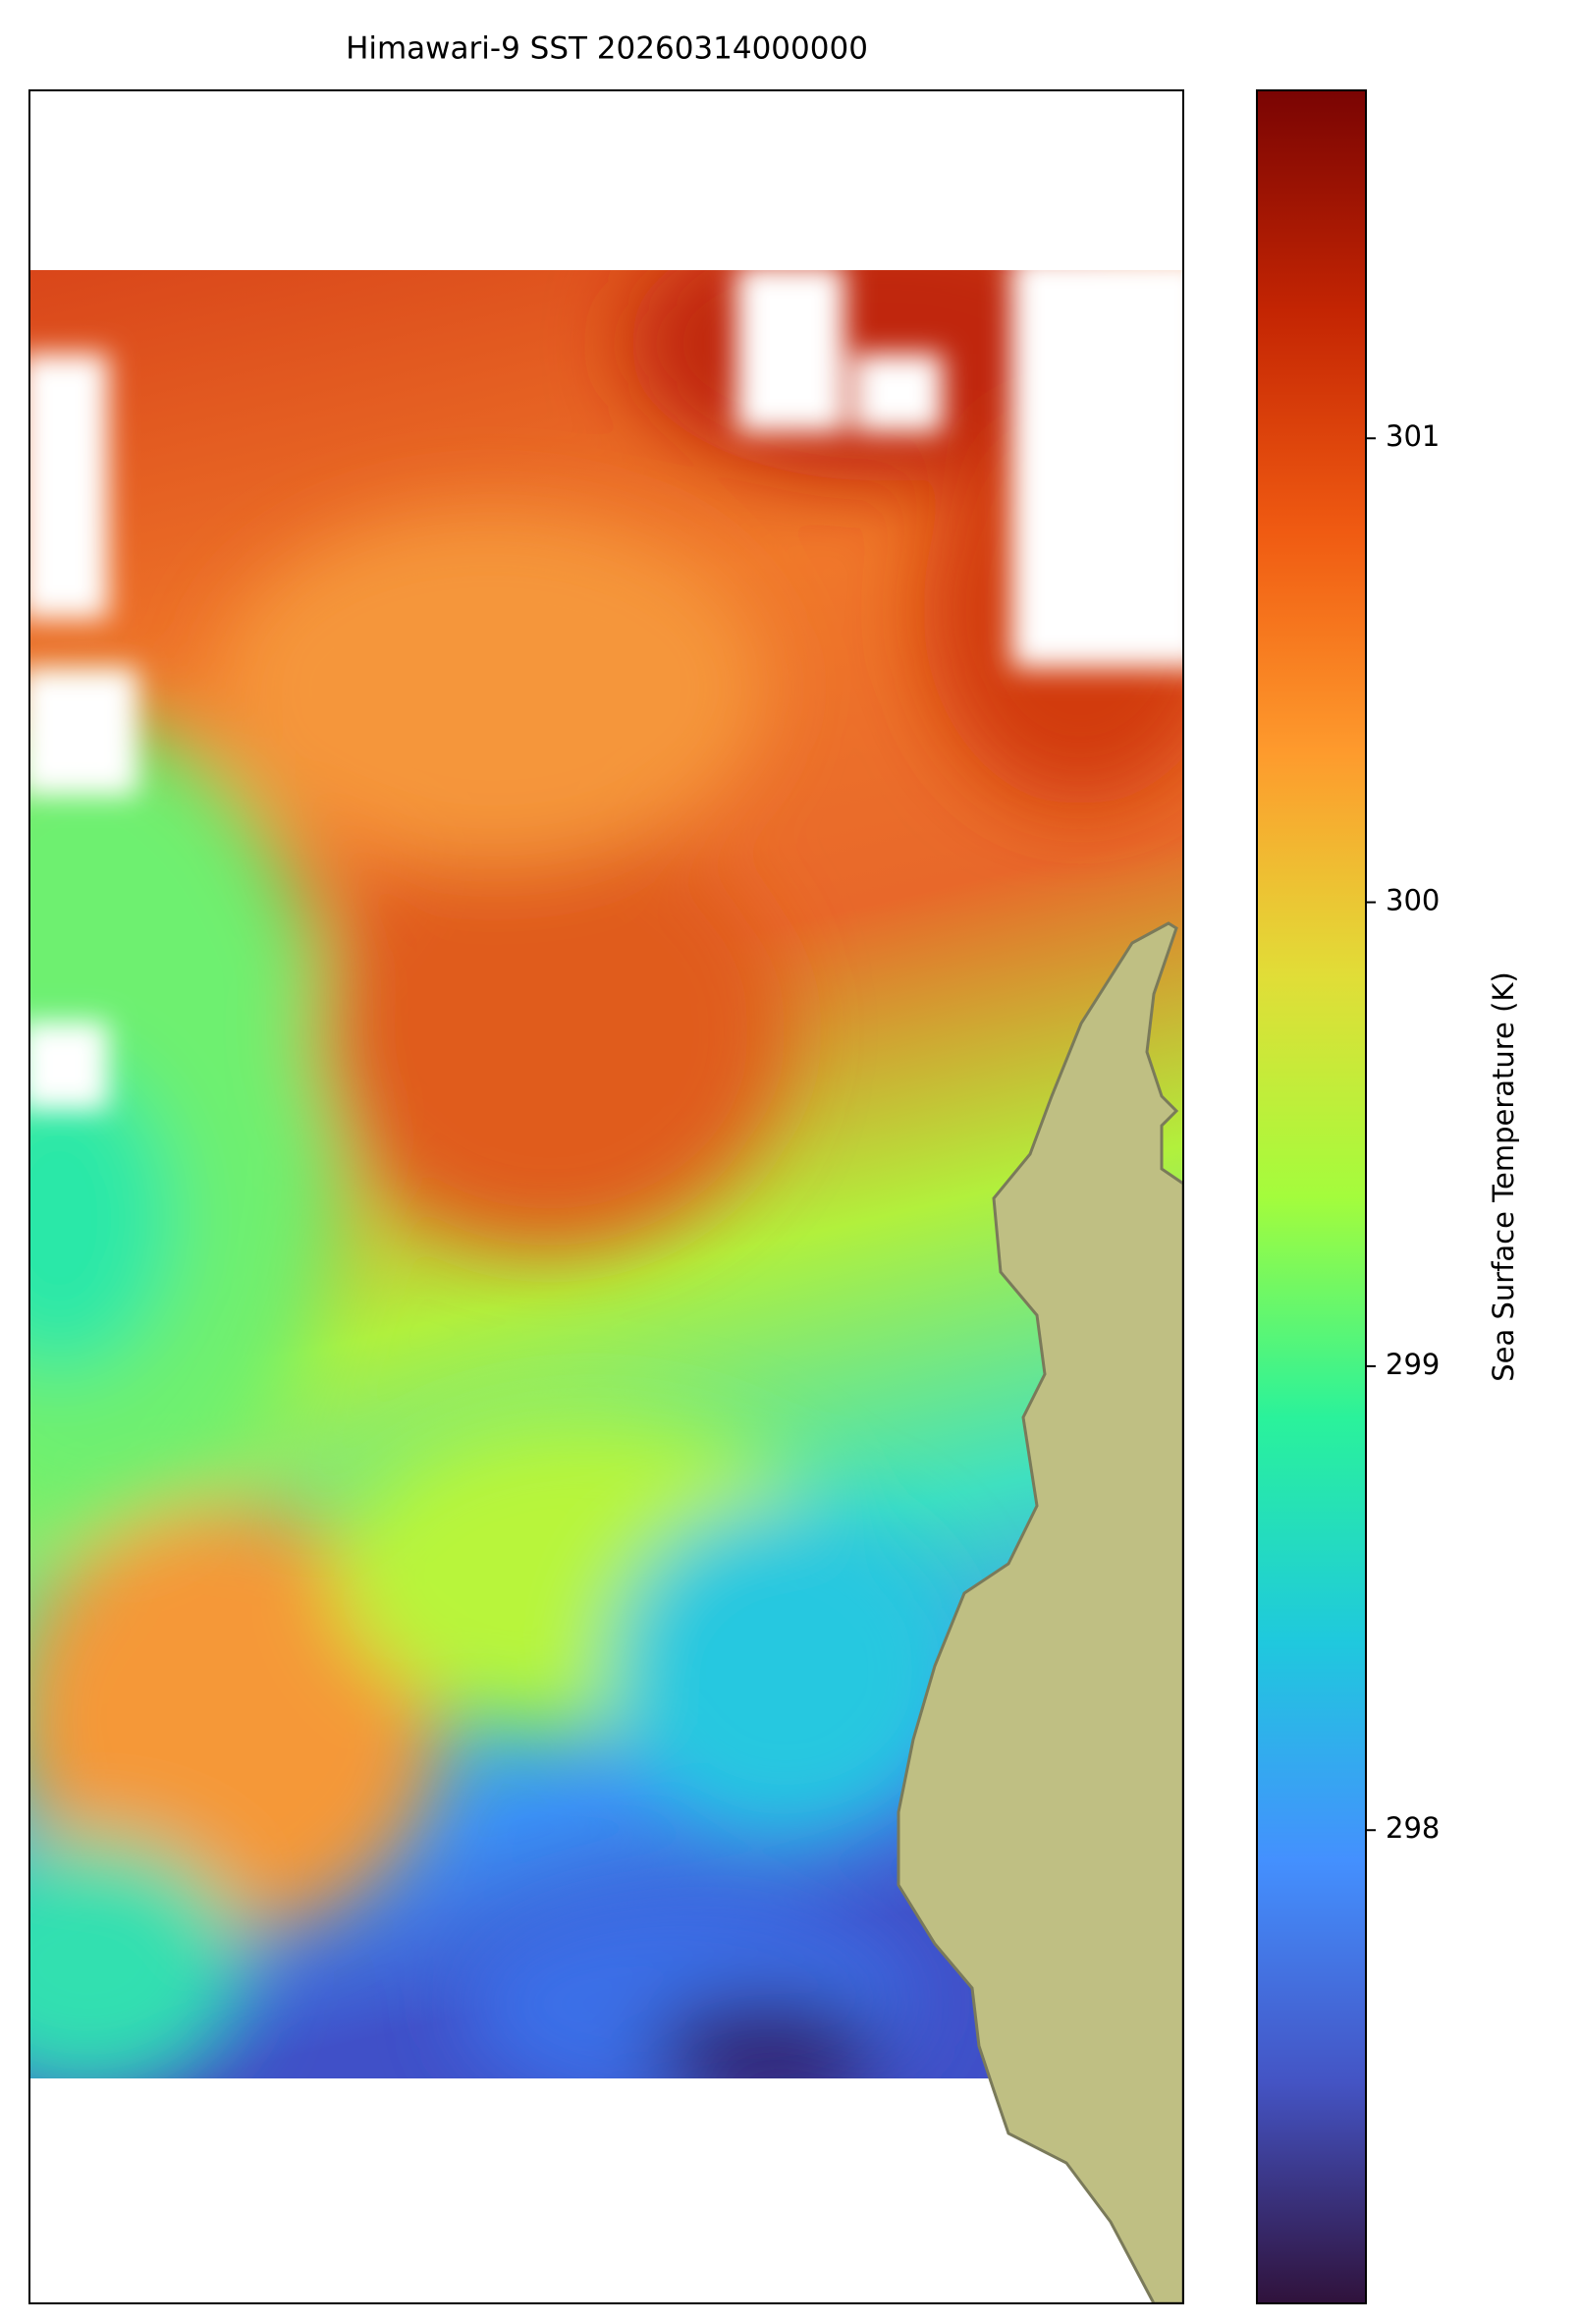 The width and height of the screenshot is (1578, 2324). Describe the element at coordinates (1413, 1364) in the screenshot. I see `colorbar-tick-label: 299` at that location.